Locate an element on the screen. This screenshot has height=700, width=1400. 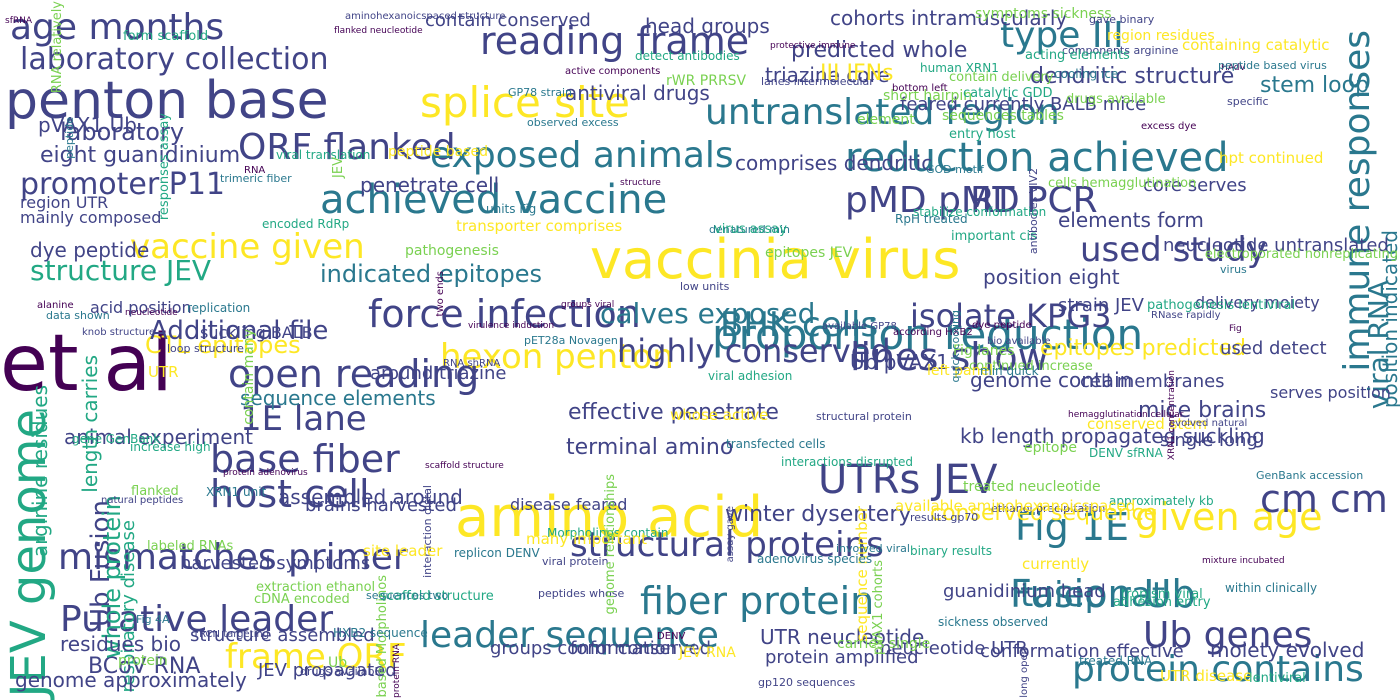
word-arginine-residues: arginine residues is located at coordinates (40, 471).